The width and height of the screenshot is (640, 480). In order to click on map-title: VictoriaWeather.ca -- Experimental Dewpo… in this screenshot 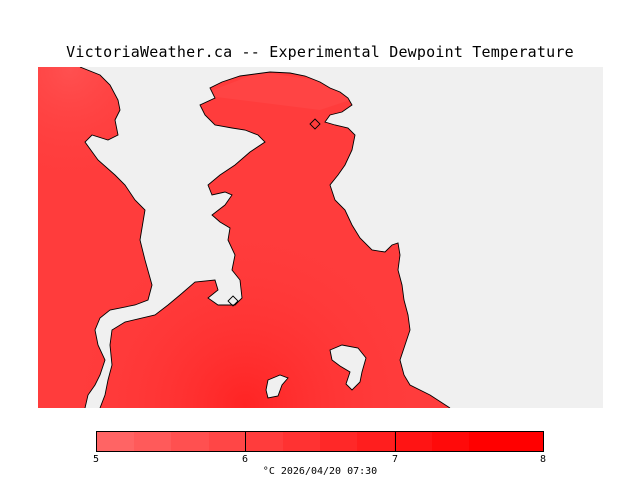, I will do `click(320, 52)`.